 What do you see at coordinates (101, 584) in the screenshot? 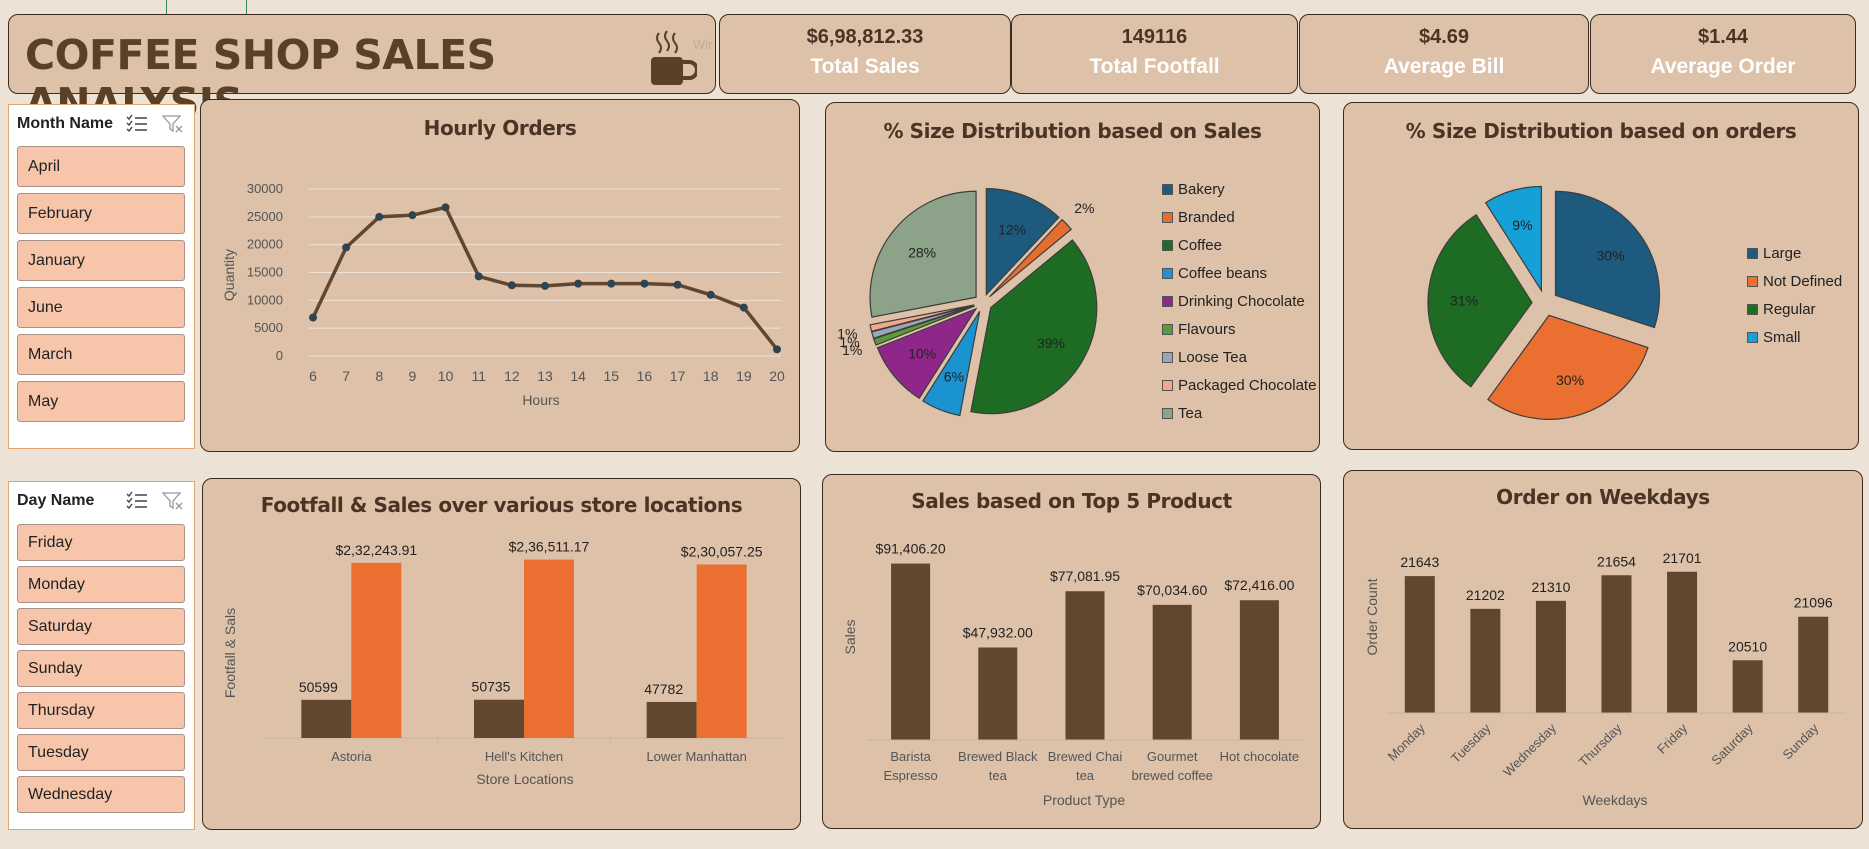
I see `slicer-item: Monday` at bounding box center [101, 584].